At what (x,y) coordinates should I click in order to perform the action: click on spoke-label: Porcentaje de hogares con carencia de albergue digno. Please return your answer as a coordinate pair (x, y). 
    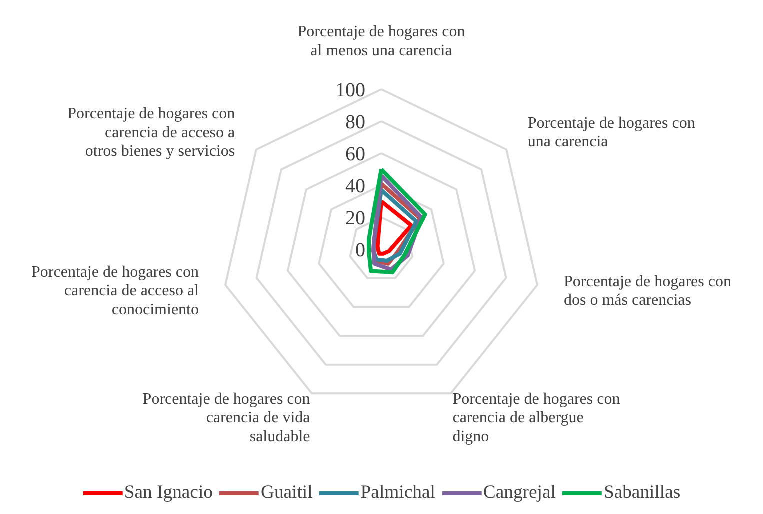
    Looking at the image, I should click on (536, 418).